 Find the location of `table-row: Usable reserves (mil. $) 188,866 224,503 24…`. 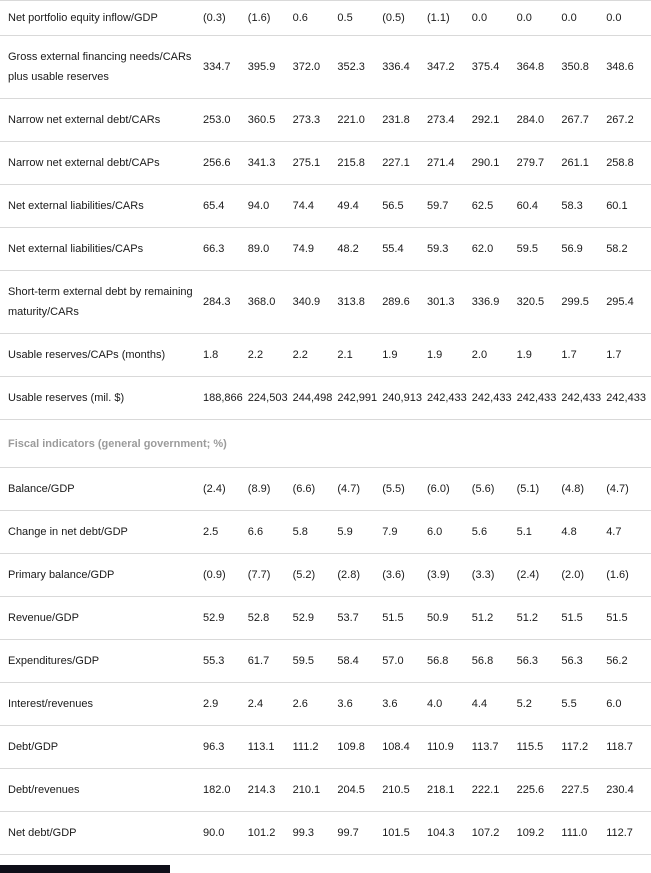

table-row: Usable reserves (mil. $) 188,866 224,503 24… is located at coordinates (325, 398).